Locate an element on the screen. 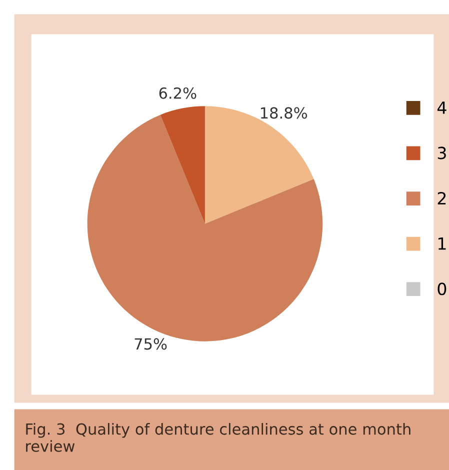  data-label: 6.2% is located at coordinates (177, 93).